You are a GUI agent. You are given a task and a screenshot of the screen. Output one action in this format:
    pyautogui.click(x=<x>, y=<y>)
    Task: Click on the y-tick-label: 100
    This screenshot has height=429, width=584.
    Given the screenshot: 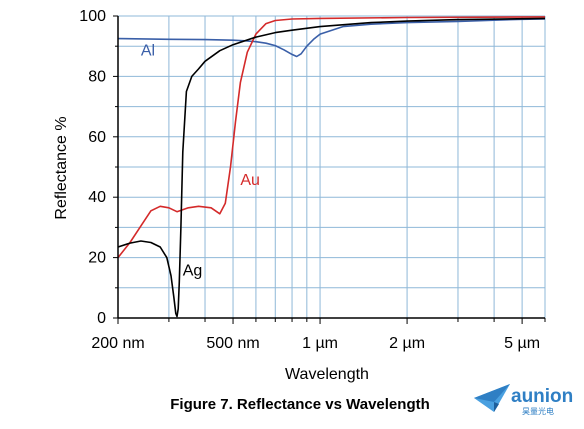 What is the action you would take?
    pyautogui.click(x=92, y=16)
    